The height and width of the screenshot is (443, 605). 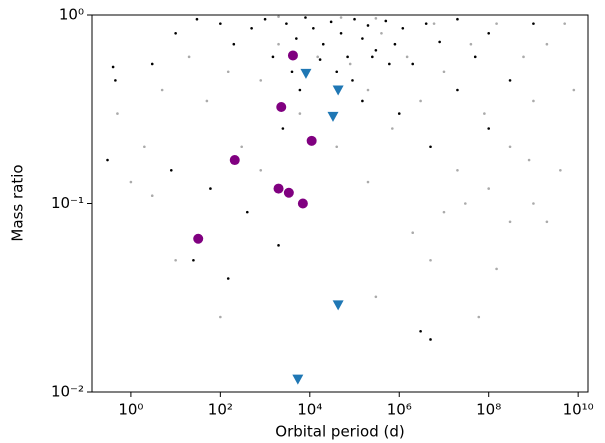 I want to click on y-tick-label: 10⁻², so click(x=67, y=392).